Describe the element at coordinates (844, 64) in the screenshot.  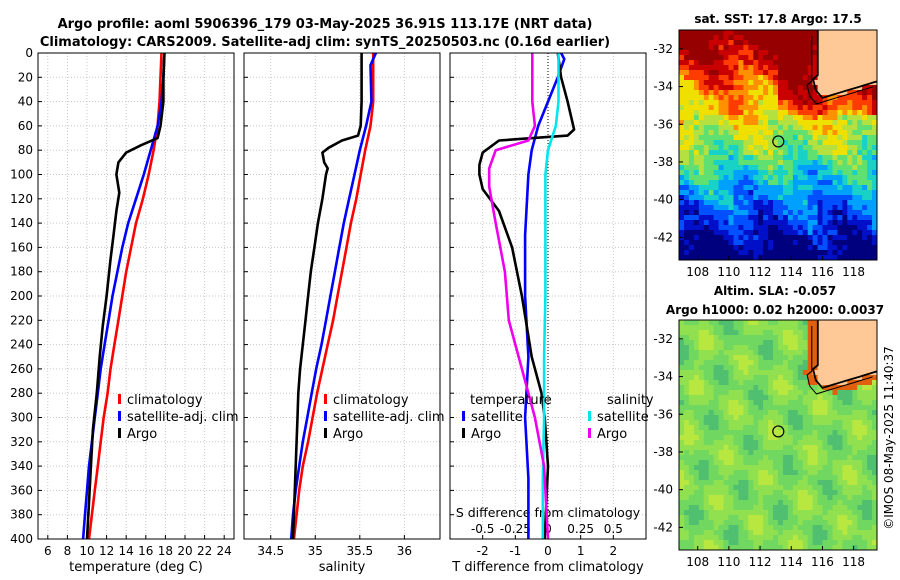
I see `coastline` at that location.